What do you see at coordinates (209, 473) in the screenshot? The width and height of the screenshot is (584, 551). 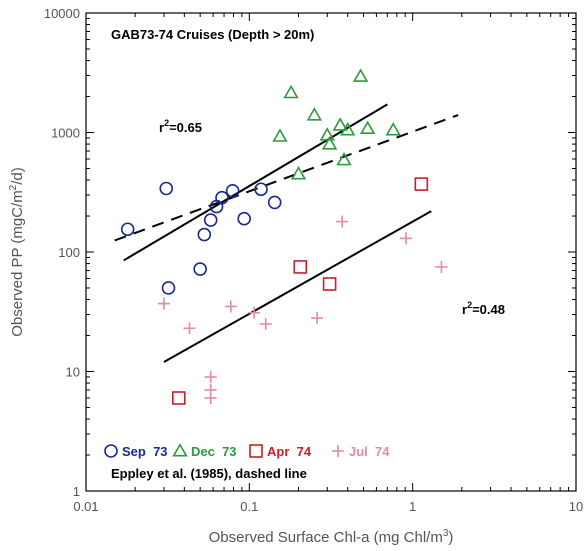 I see `eppley-note: Eppley et al. (1985), dashed line` at bounding box center [209, 473].